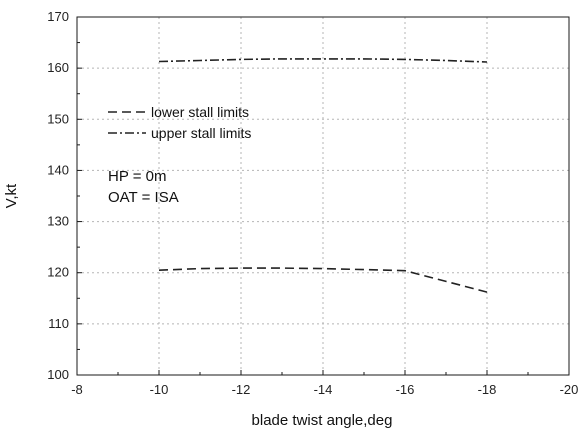 This screenshot has height=433, width=579. What do you see at coordinates (58, 118) in the screenshot?
I see `y-tick-label: 150` at bounding box center [58, 118].